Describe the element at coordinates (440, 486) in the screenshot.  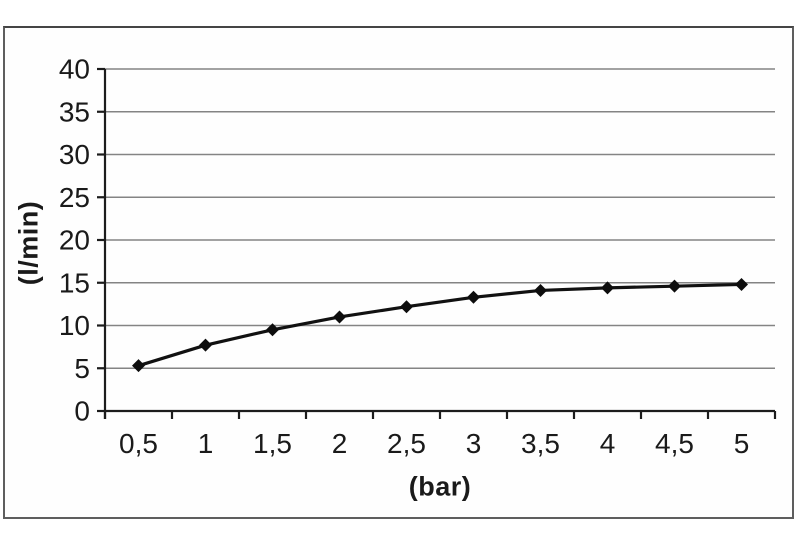
I see `x-axis-title: (bar)` at that location.